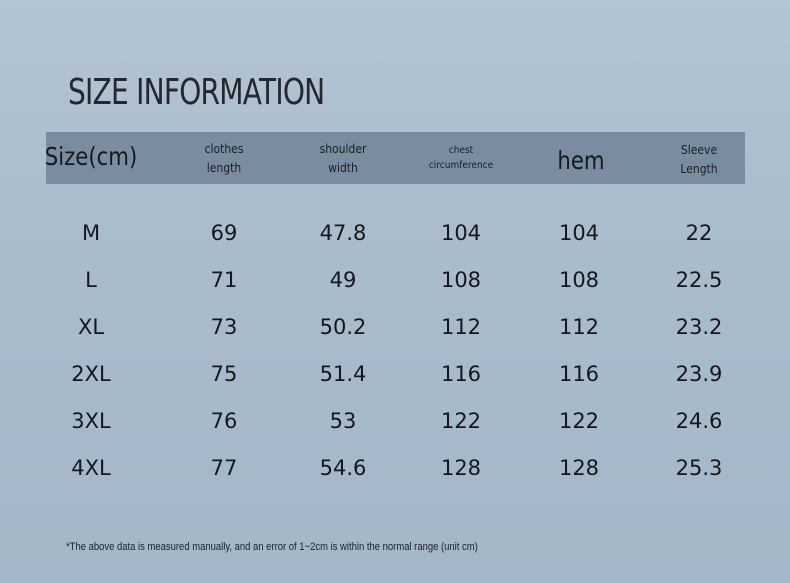 This screenshot has width=790, height=583. What do you see at coordinates (224, 468) in the screenshot?
I see `clothes-length-value: 77` at bounding box center [224, 468].